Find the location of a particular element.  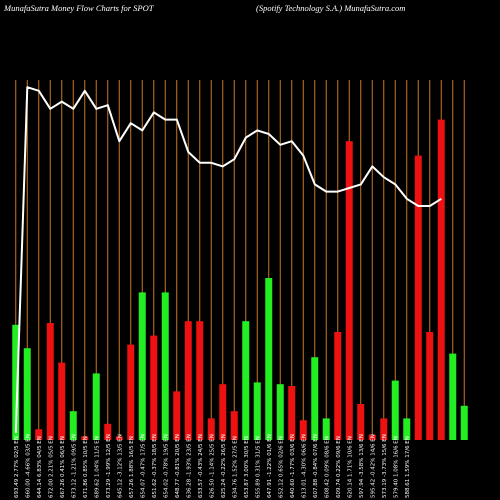

x-tick-label: 673.12 -1.21% 09/5 EN is located at coordinates (74, 466).